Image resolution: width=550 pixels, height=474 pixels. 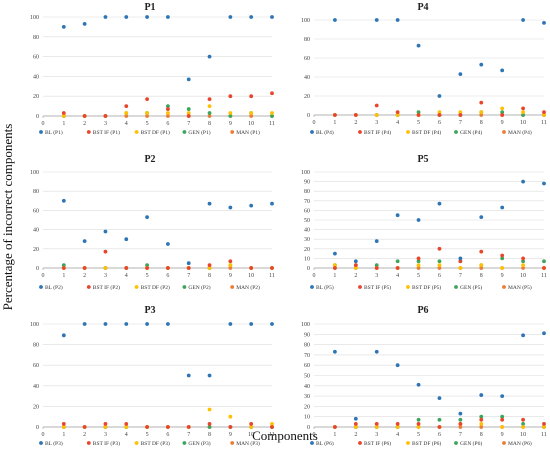 I want to click on y-tick-label: 50, so click(x=307, y=221).